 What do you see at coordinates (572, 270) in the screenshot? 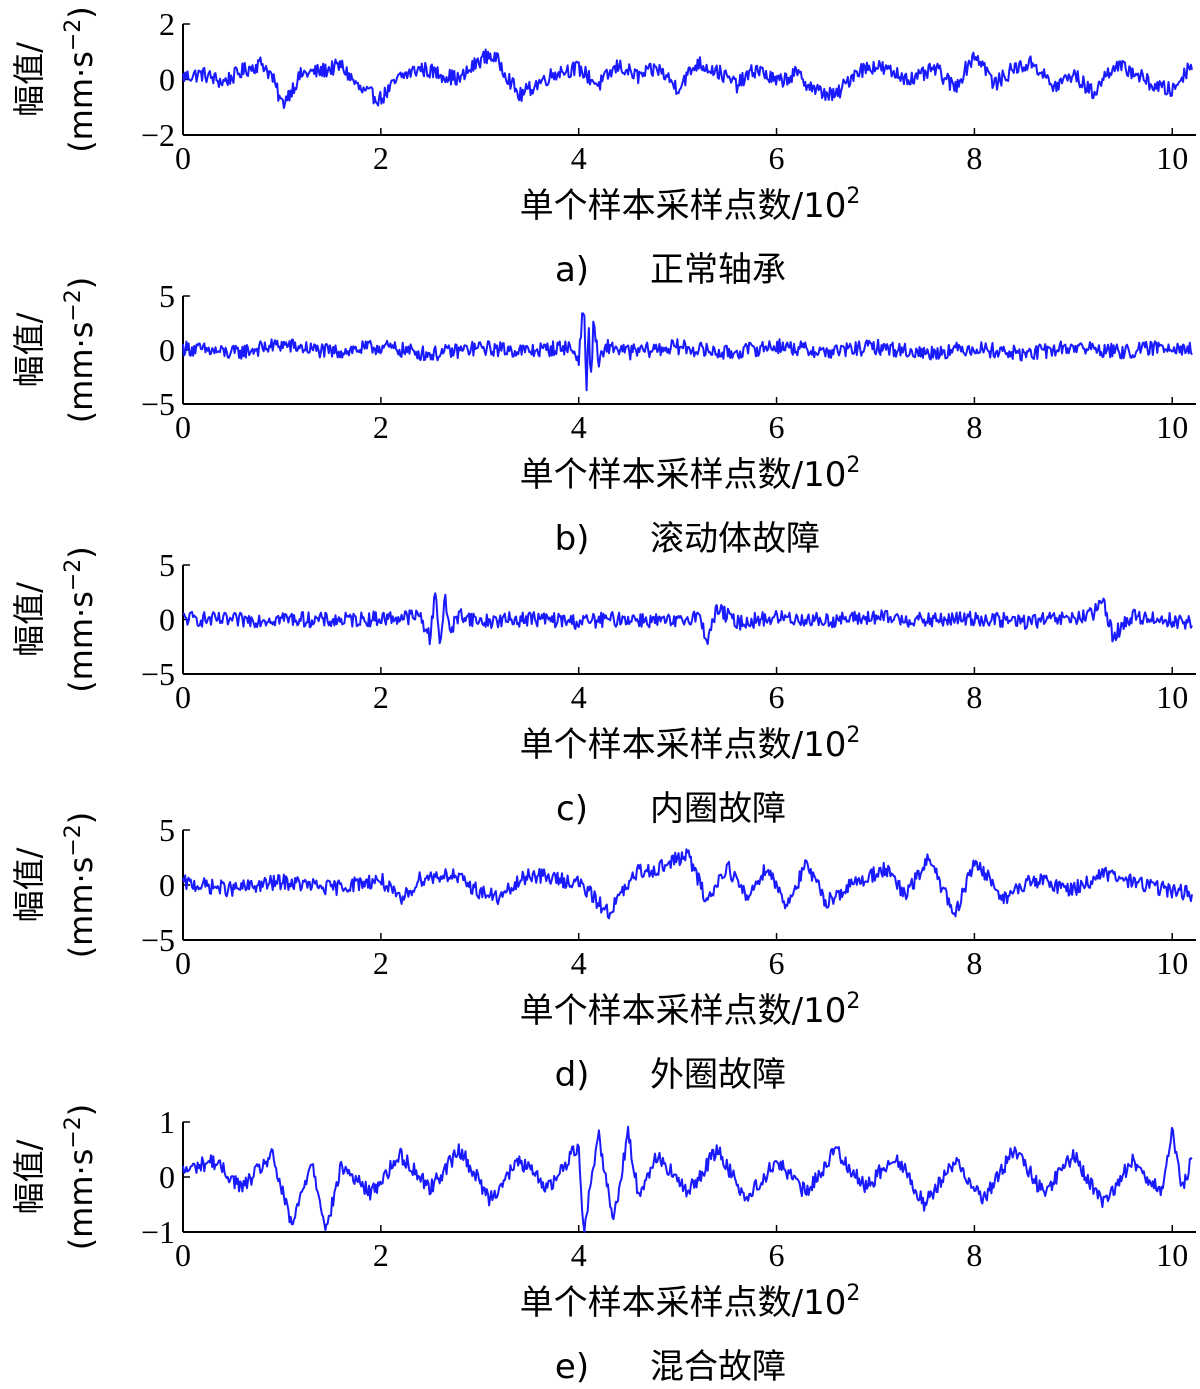
I see `caption-letter: a)` at bounding box center [572, 270].